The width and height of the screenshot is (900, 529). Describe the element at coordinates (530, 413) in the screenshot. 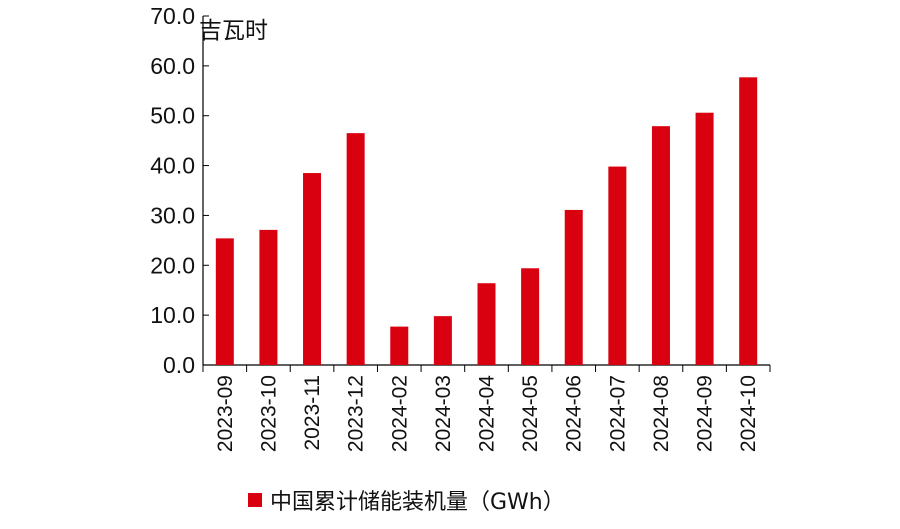

I see `x-tick-label: 2024-05` at that location.